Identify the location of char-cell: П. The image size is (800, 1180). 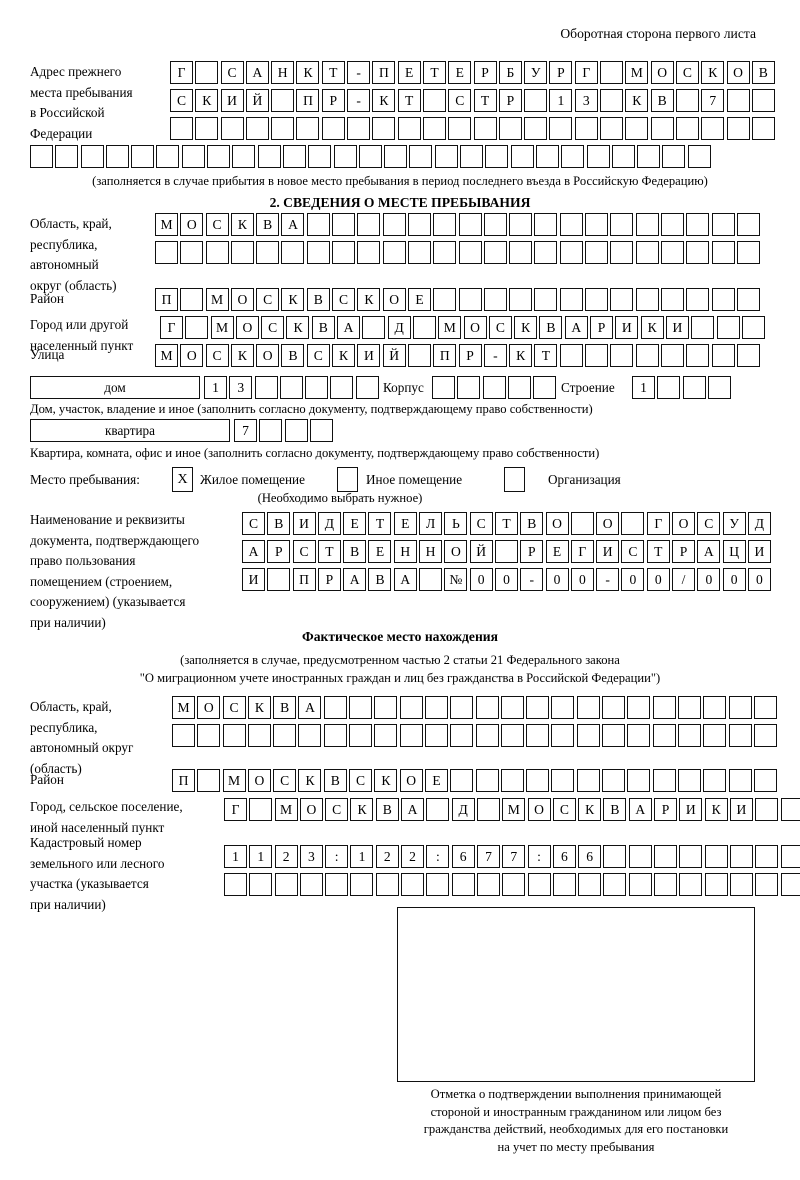
(445, 355).